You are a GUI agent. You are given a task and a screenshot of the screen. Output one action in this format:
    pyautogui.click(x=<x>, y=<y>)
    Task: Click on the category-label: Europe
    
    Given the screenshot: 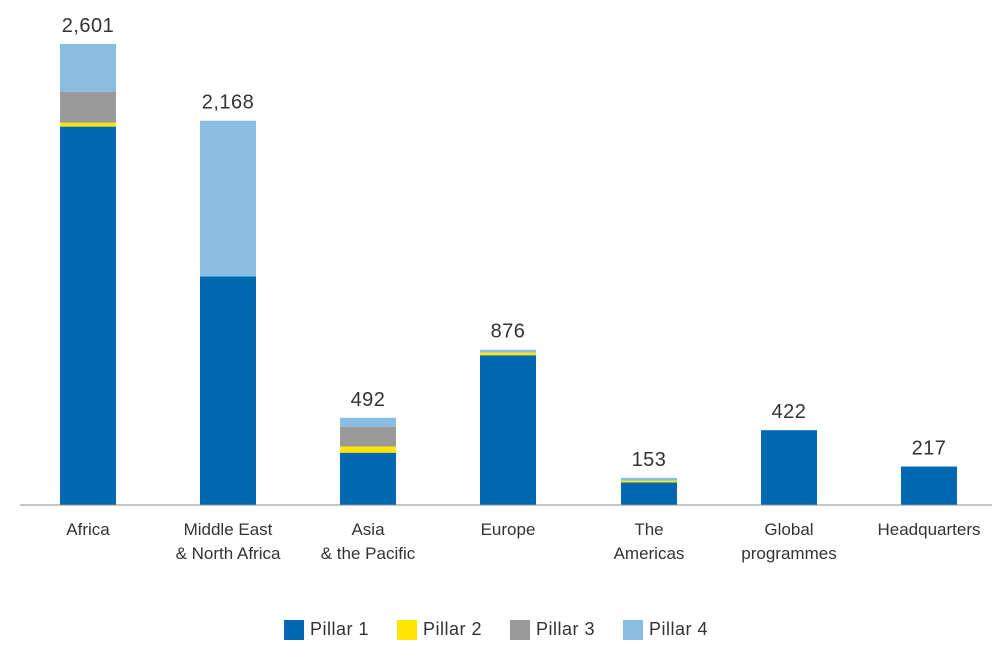 What is the action you would take?
    pyautogui.click(x=508, y=529)
    